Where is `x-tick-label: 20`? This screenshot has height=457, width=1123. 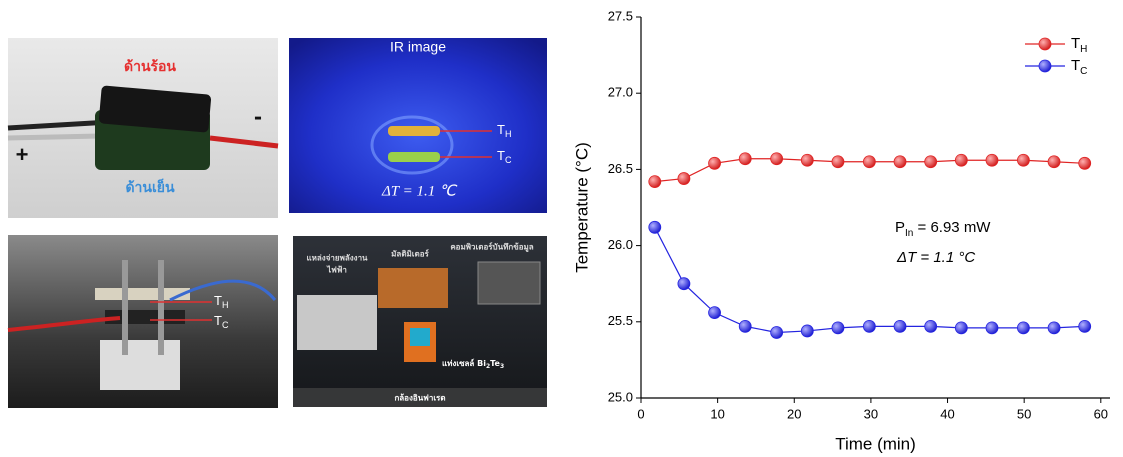
x-tick-label: 20 is located at coordinates (794, 413).